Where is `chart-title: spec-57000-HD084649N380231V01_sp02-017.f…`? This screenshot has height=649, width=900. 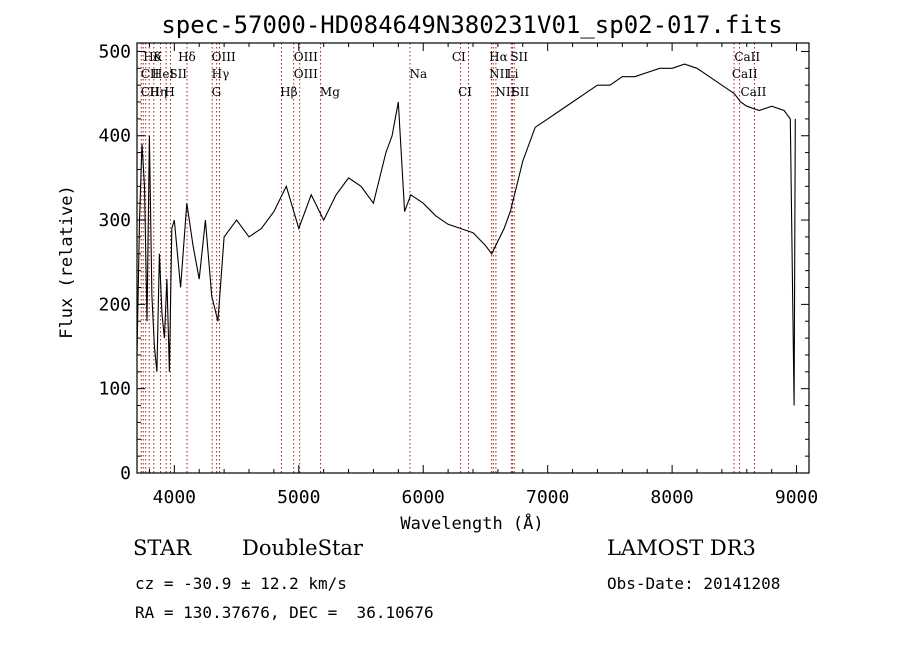
chart-title: spec-57000-HD084649N380231V01_sp02-017.f… is located at coordinates (471, 25).